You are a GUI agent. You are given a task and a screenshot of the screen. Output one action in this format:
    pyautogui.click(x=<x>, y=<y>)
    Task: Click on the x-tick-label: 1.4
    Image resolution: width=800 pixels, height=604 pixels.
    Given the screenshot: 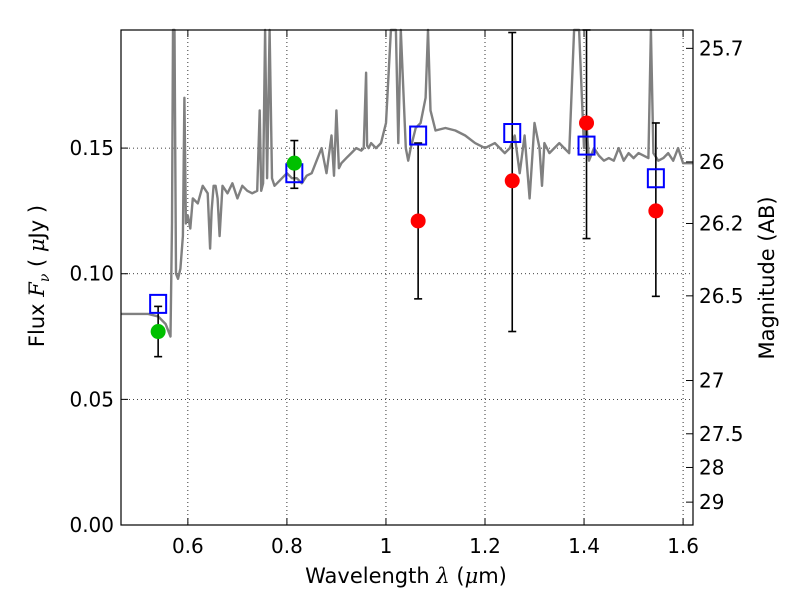 What is the action you would take?
    pyautogui.click(x=584, y=546)
    